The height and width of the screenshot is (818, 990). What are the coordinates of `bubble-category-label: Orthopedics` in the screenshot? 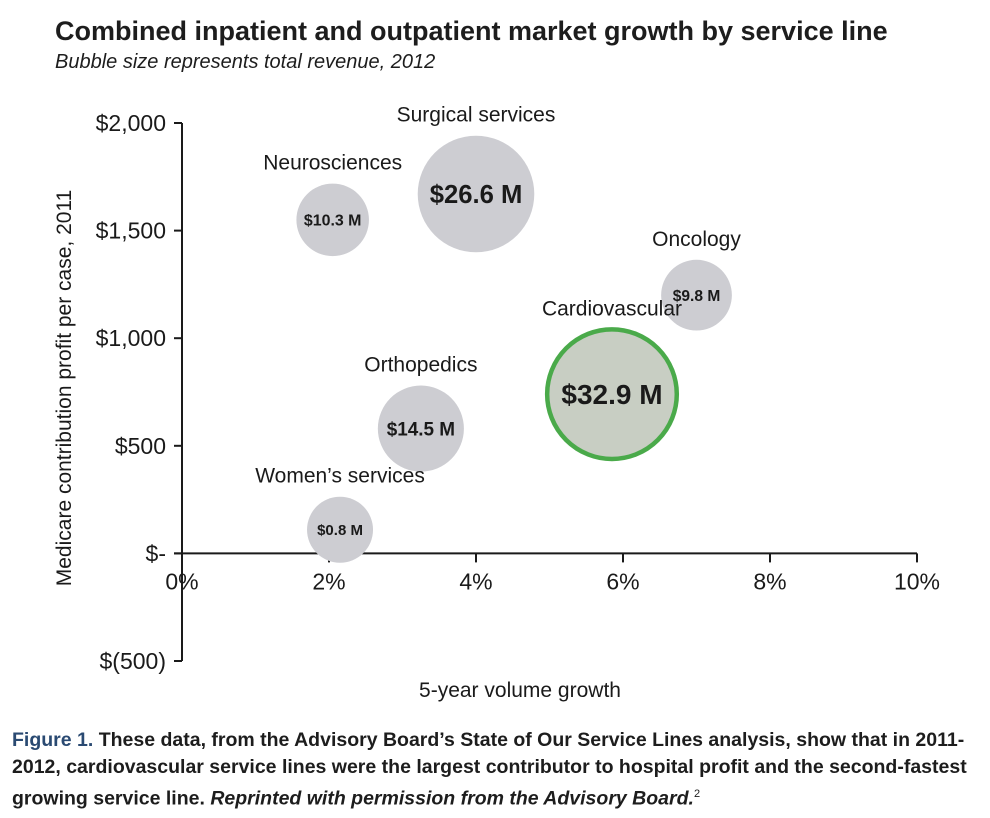 It's located at (420, 365).